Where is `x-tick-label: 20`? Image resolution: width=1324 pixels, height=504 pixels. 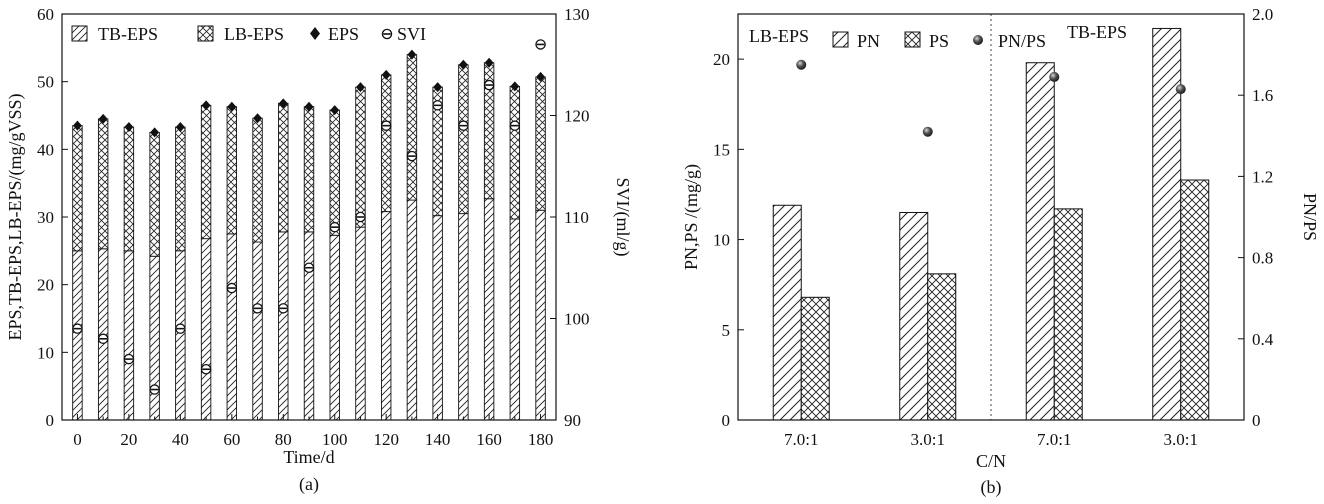
x-tick-label: 20 is located at coordinates (128, 439).